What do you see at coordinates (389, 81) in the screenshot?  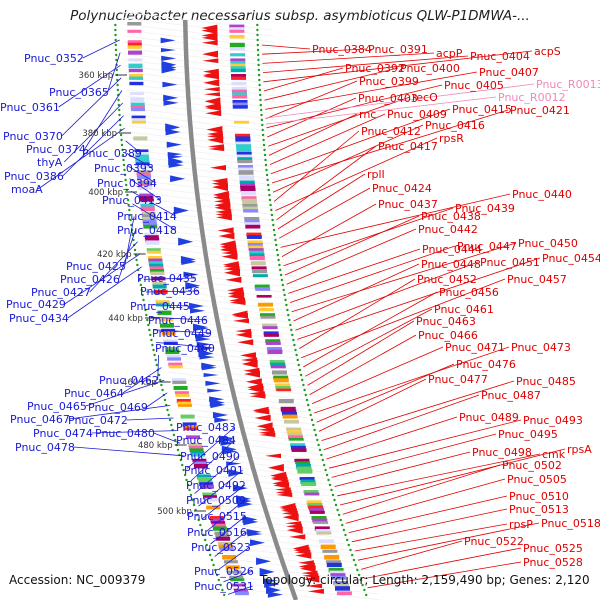 I see `right-gene-label: Pnuc_0399` at bounding box center [389, 81].